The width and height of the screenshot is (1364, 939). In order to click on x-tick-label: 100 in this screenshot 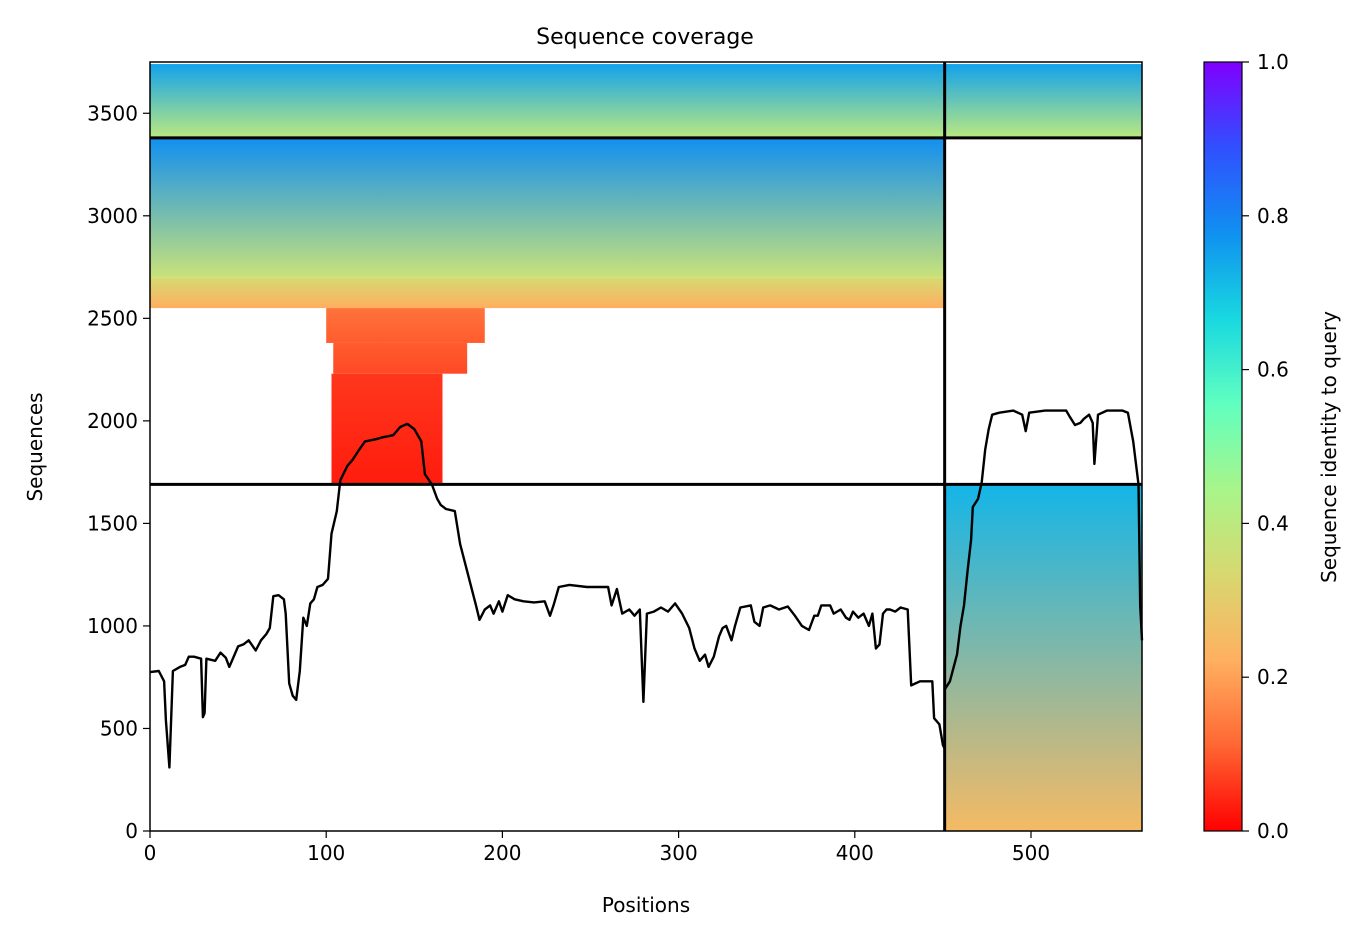, I will do `click(326, 853)`.